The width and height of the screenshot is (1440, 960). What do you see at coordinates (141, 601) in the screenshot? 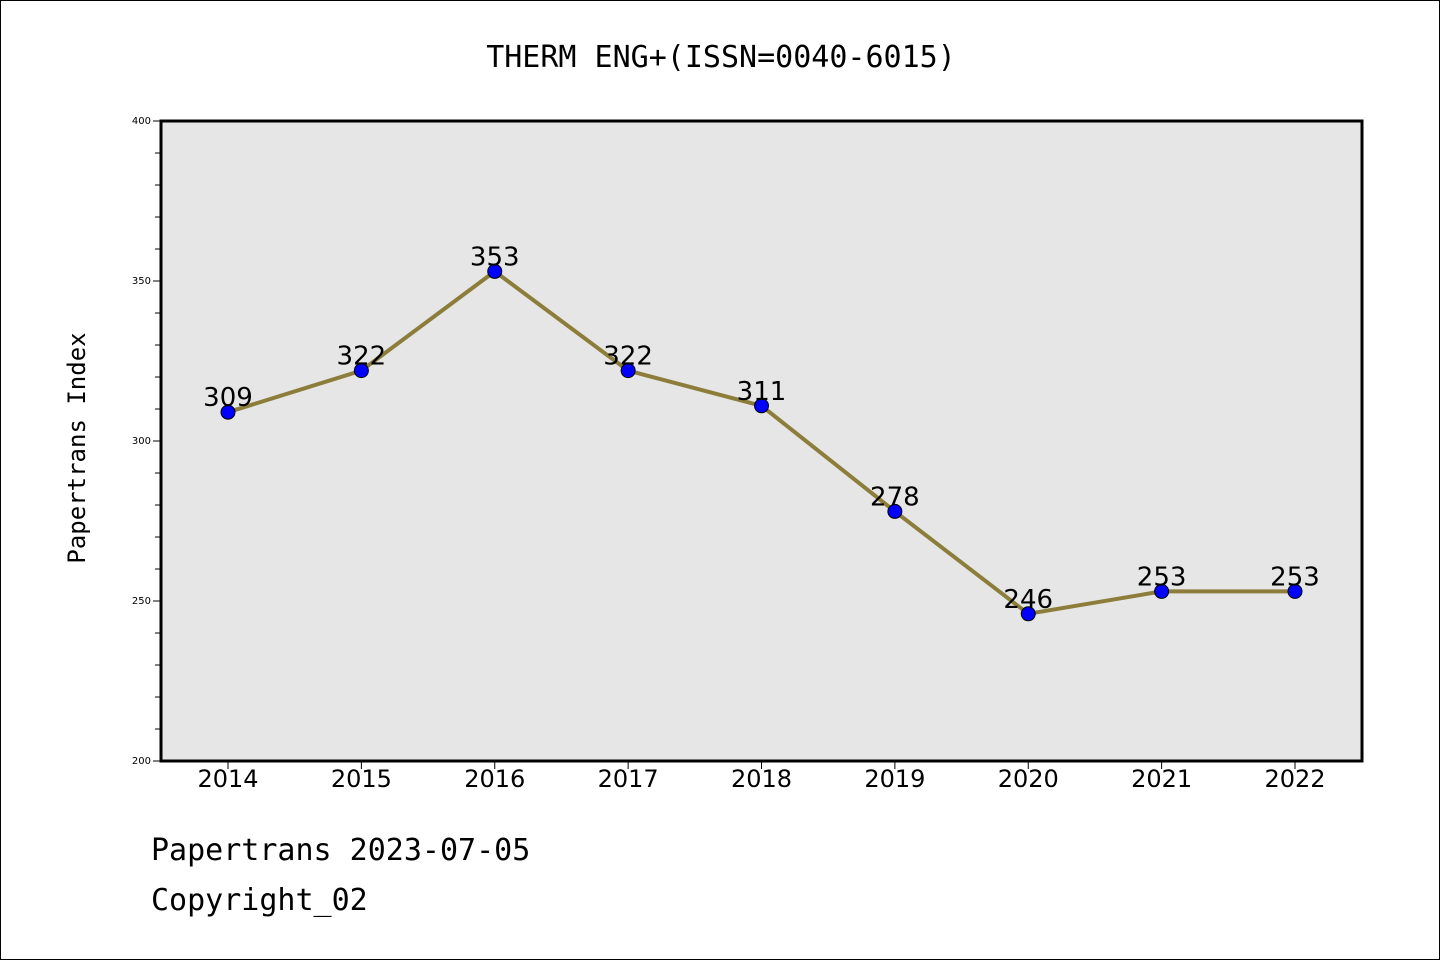
I see `y-tick-label: 250` at bounding box center [141, 601].